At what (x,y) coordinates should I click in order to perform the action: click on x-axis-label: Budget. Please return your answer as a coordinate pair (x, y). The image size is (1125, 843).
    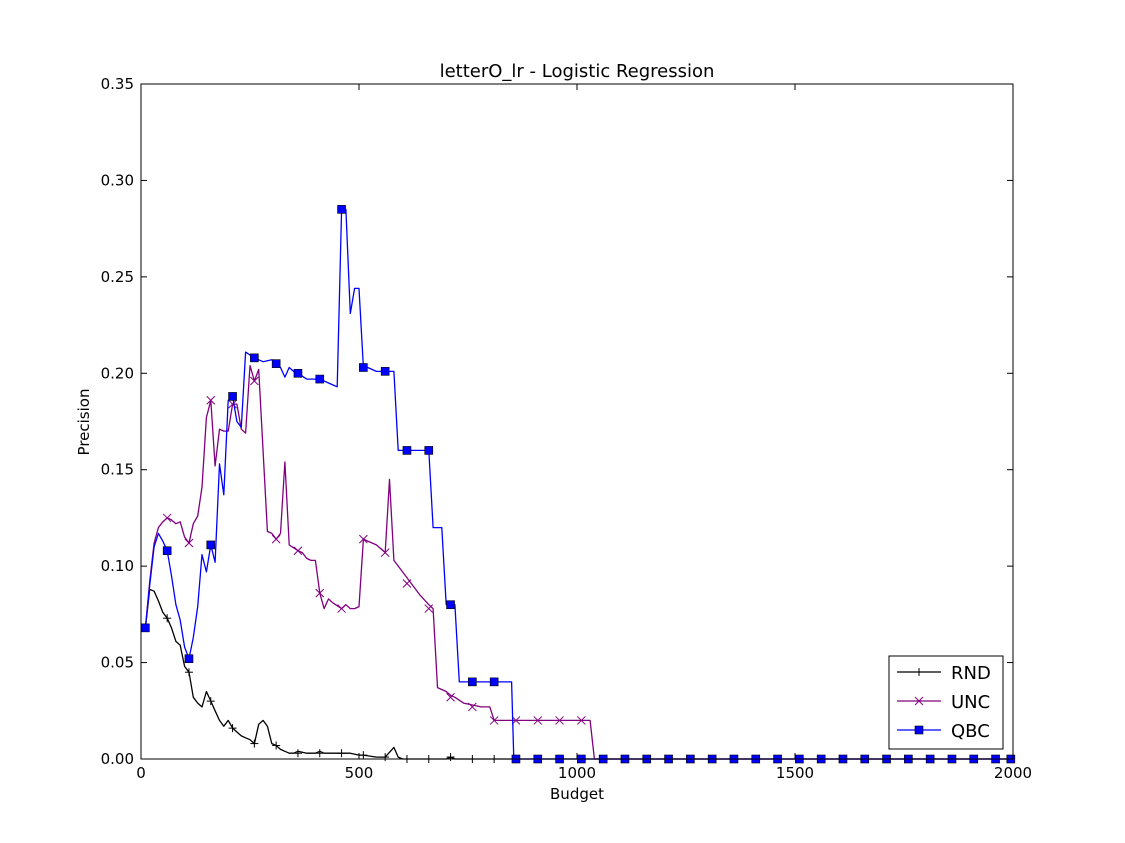
    Looking at the image, I should click on (577, 794).